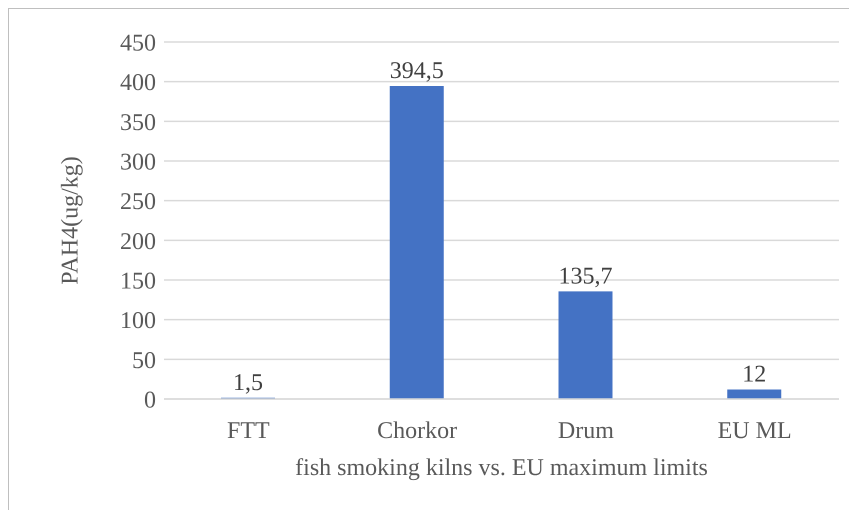 This screenshot has height=518, width=857. Describe the element at coordinates (138, 321) in the screenshot. I see `y-tick-label: 100` at that location.